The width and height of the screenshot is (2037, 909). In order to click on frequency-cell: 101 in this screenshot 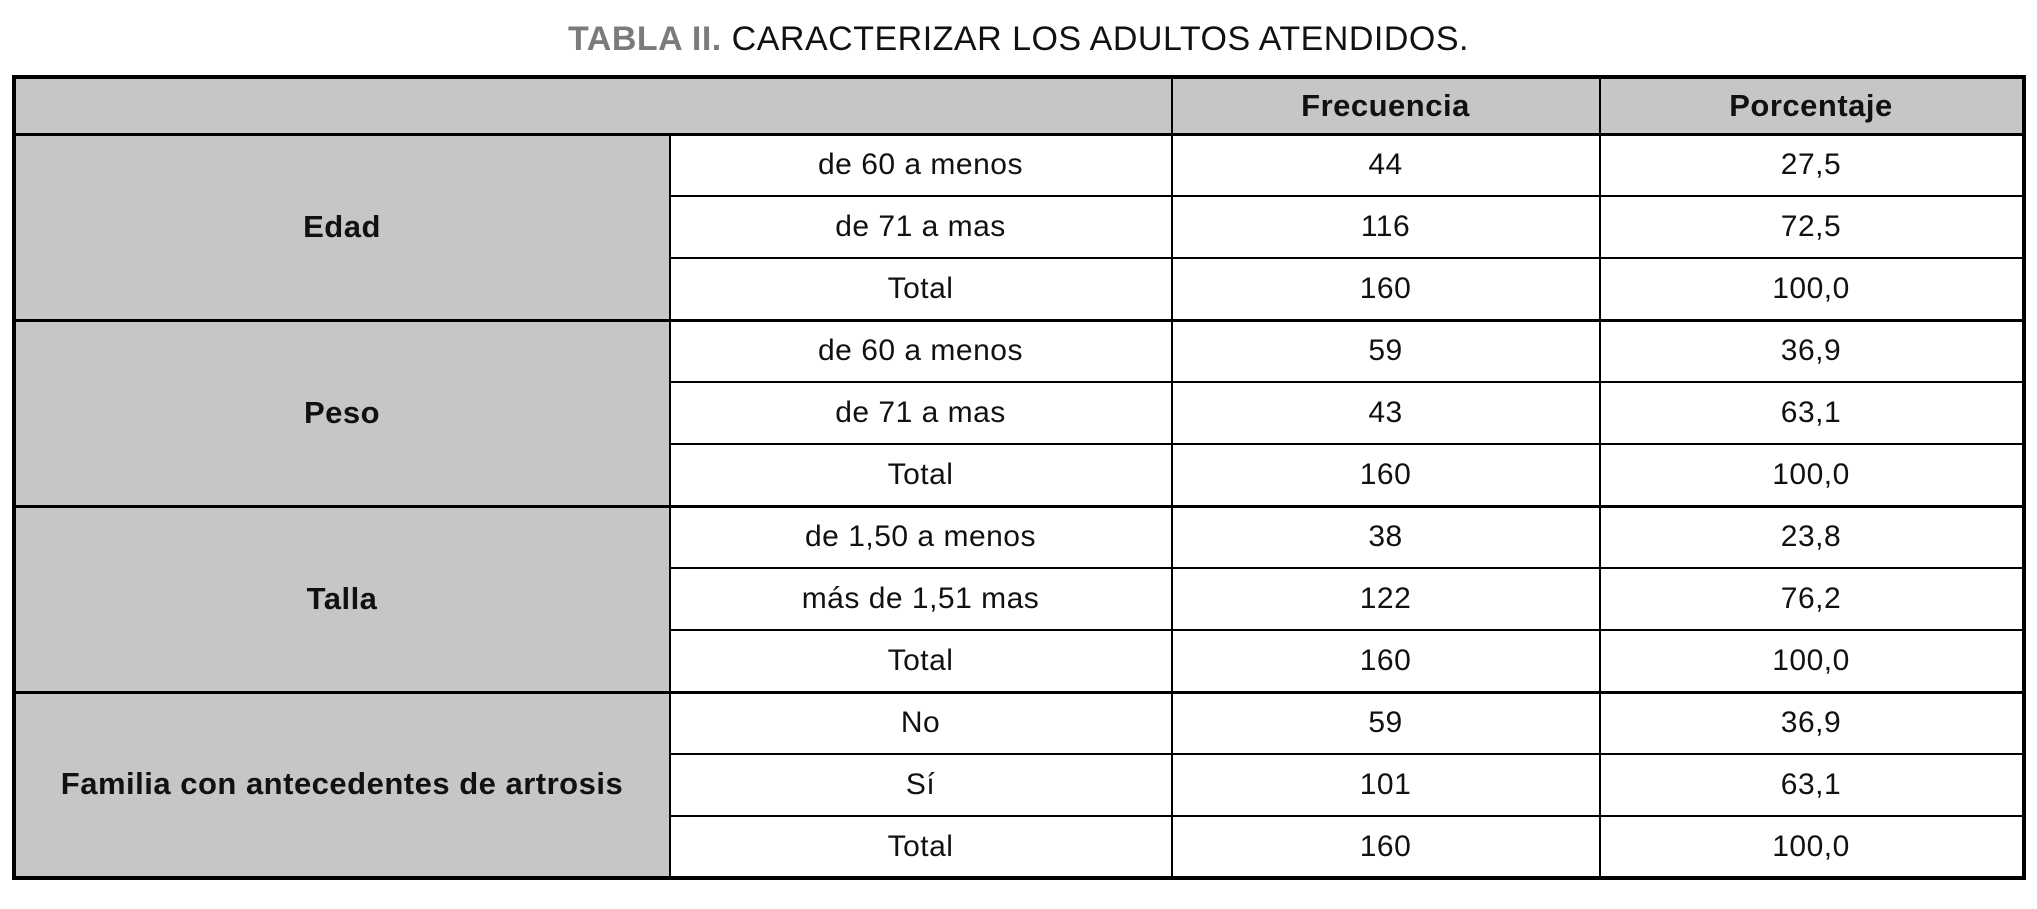, I will do `click(1385, 785)`.